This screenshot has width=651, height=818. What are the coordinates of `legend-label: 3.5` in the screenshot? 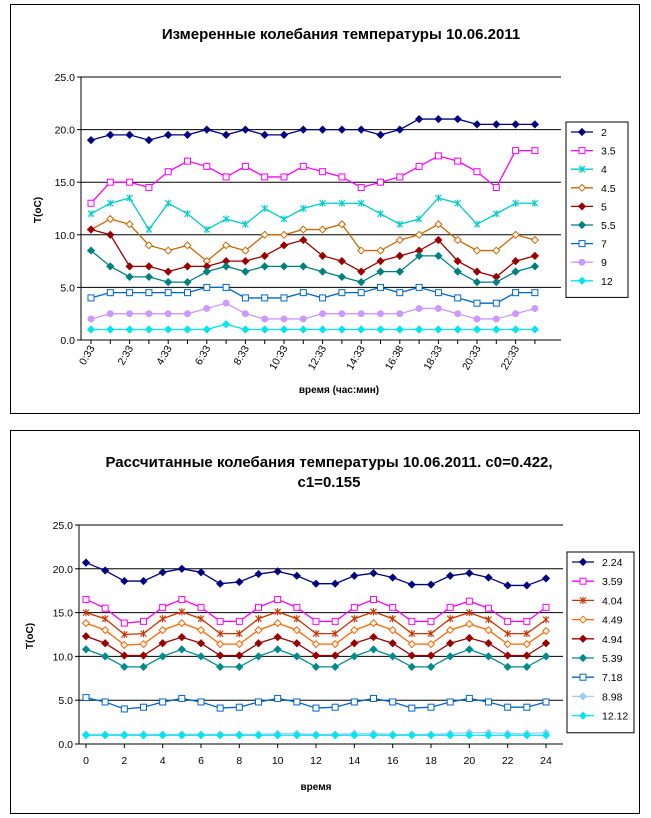 It's located at (608, 152).